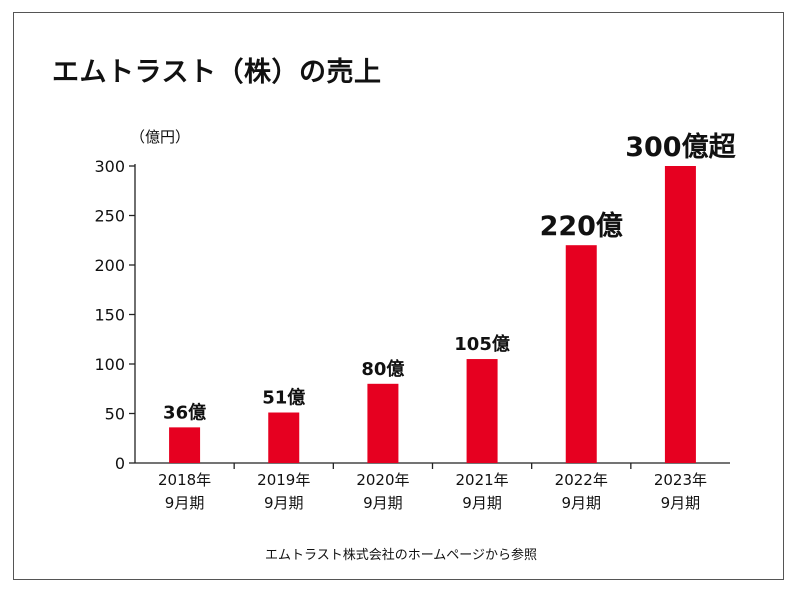 The image size is (802, 595). I want to click on data-label: 105億, so click(482, 344).